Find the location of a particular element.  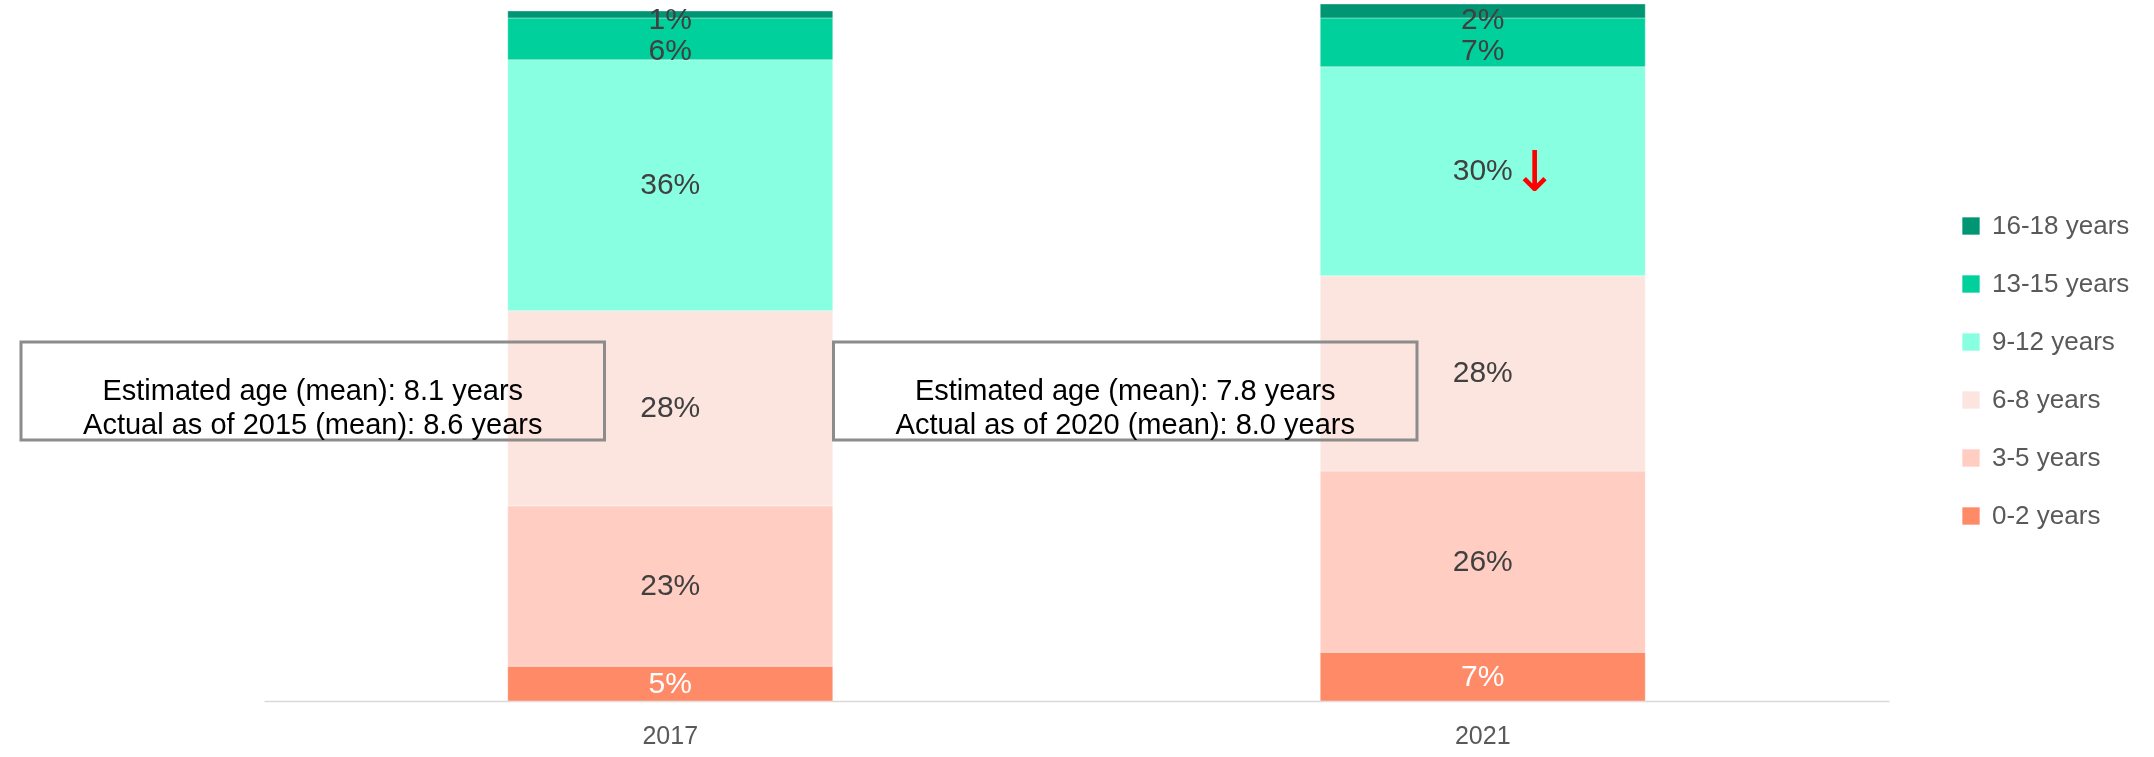

x-tick-label: 2017 is located at coordinates (670, 734).